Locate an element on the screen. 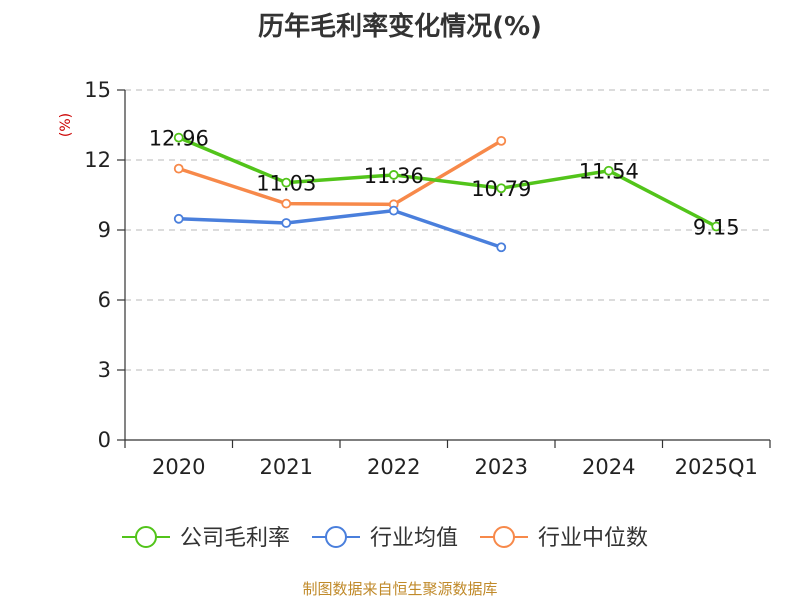 The height and width of the screenshot is (600, 800). legend-item: 公司毛利率 is located at coordinates (206, 538).